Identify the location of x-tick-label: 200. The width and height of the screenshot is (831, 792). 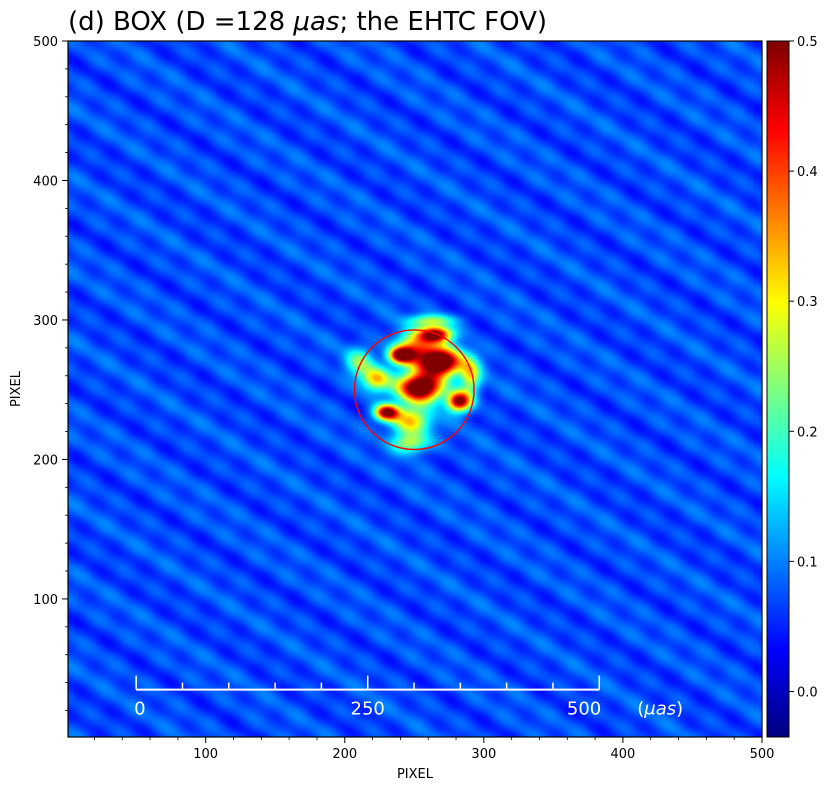
(344, 754).